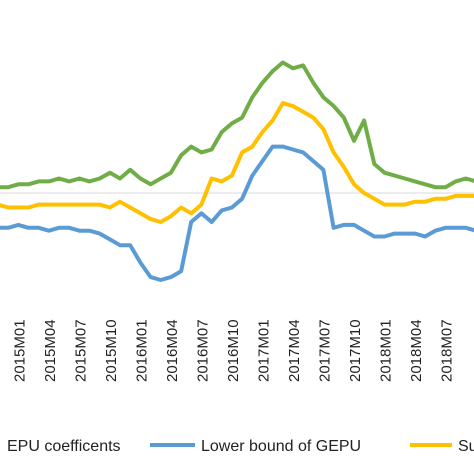 This screenshot has height=474, width=474. Describe the element at coordinates (355, 350) in the screenshot. I see `x-tick-label: 2017M10` at that location.